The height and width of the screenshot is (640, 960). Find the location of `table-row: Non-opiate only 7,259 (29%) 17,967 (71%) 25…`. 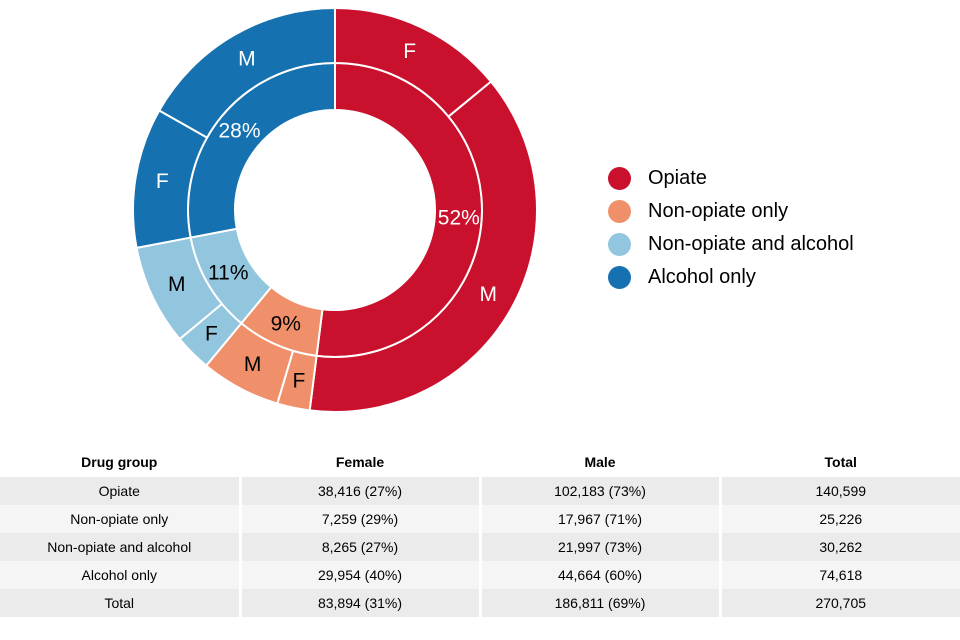

table-row: Non-opiate only 7,259 (29%) 17,967 (71%) 25… is located at coordinates (480, 519).